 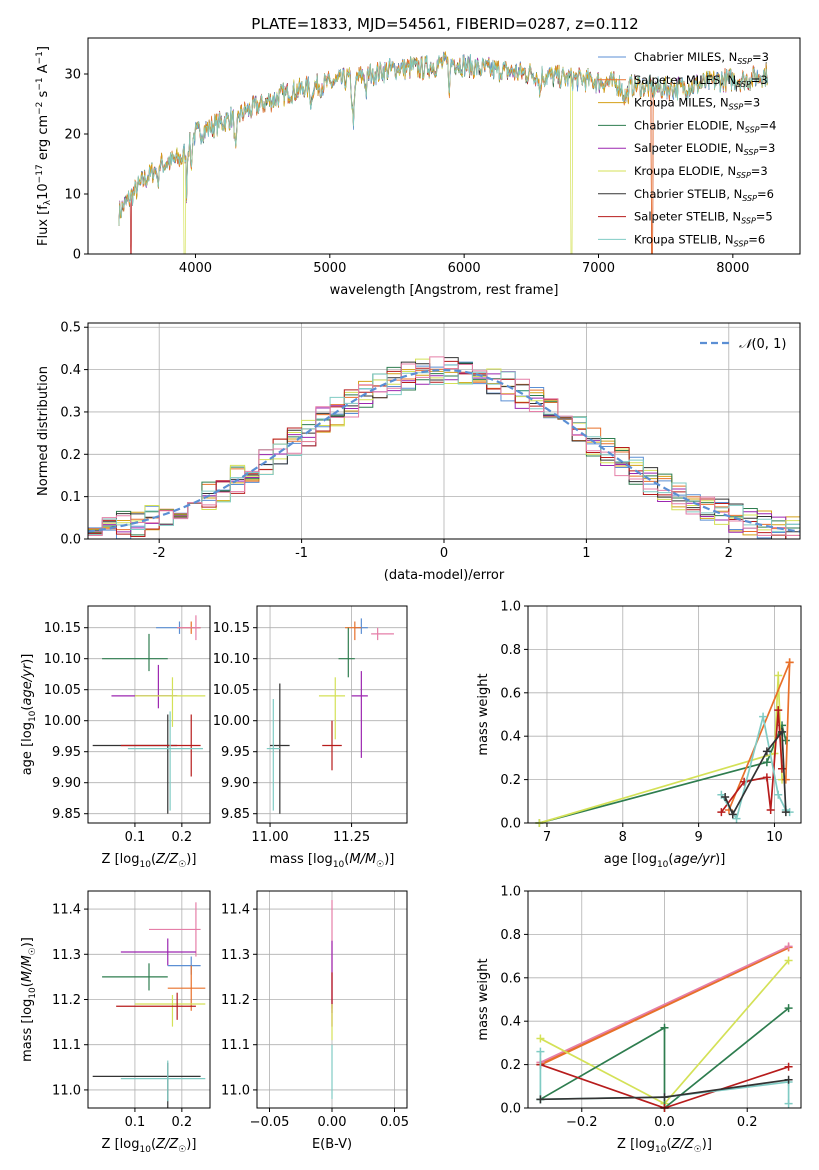 I want to click on x-tick-label: −0.05, so click(x=270, y=1122).